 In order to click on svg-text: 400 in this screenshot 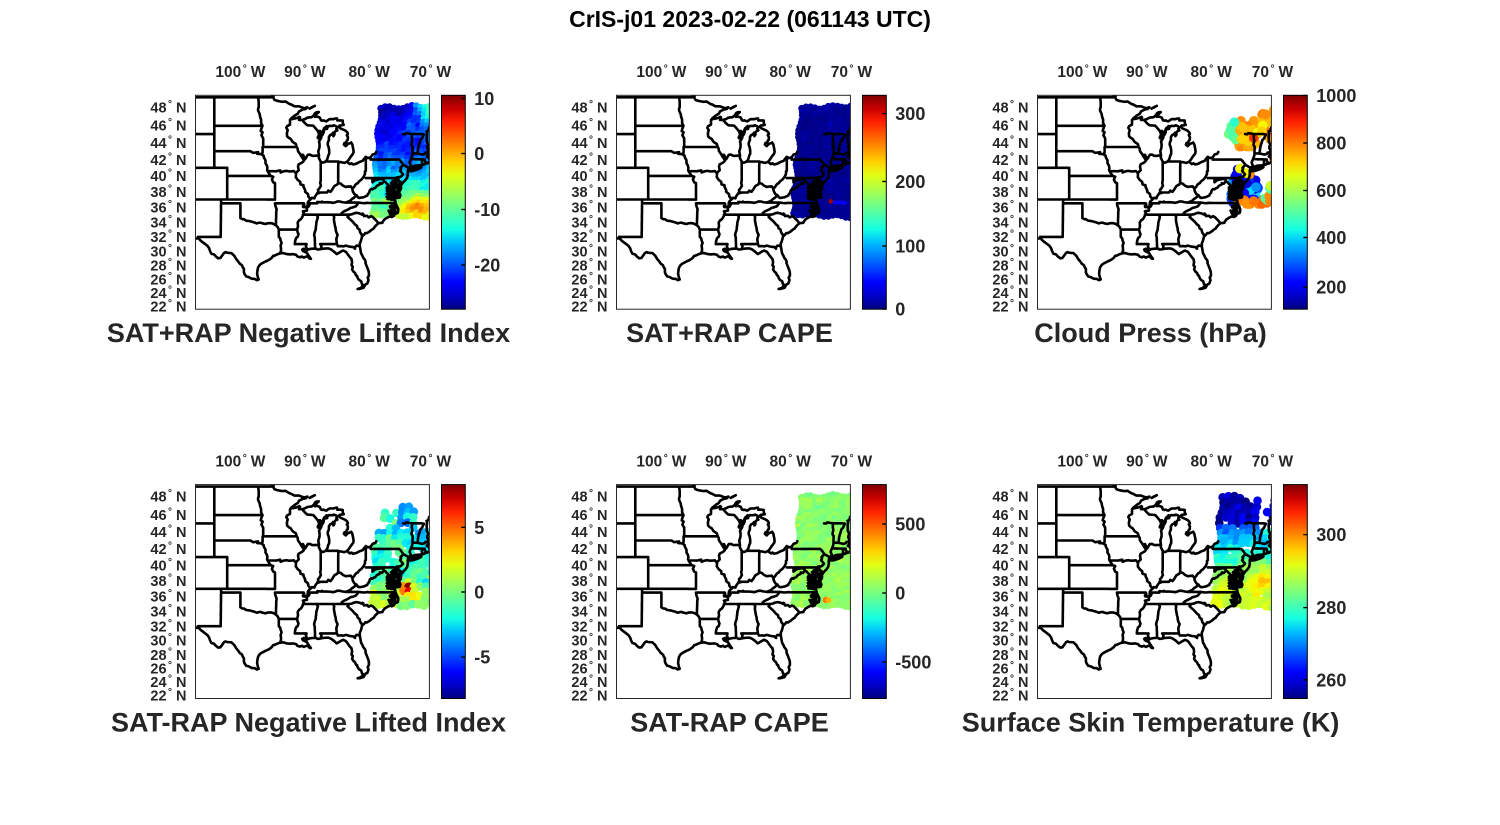, I will do `click(1331, 238)`.